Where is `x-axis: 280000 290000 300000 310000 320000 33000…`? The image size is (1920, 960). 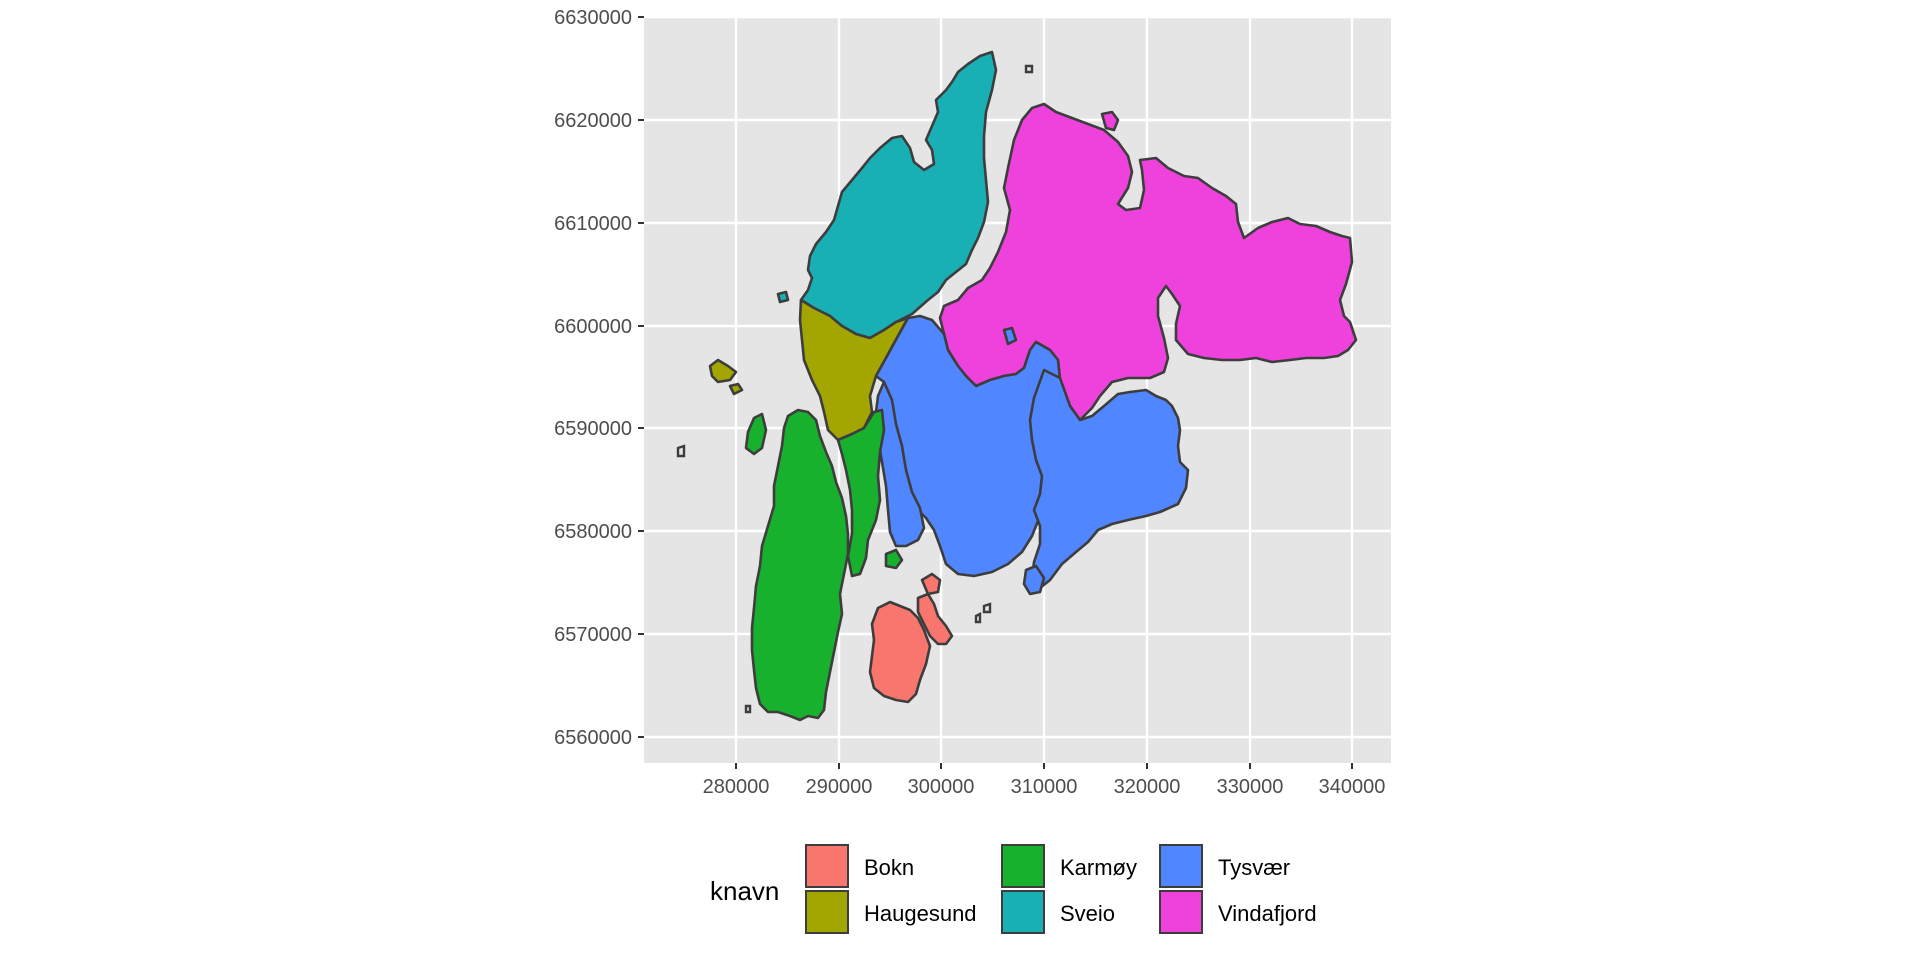 x-axis: 280000 290000 300000 310000 320000 33000… is located at coordinates (1044, 780).